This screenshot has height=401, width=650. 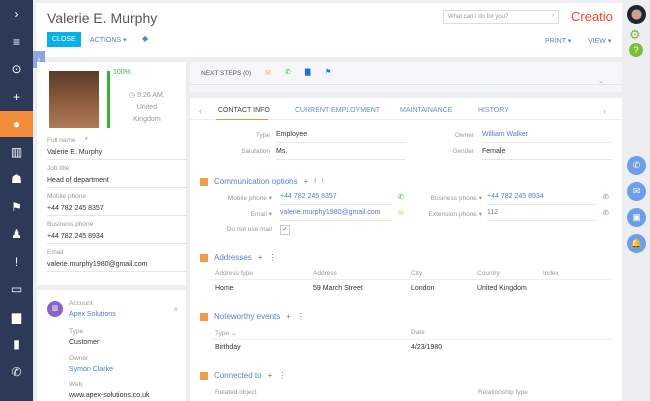 I want to click on contact-photo, so click(x=74, y=99).